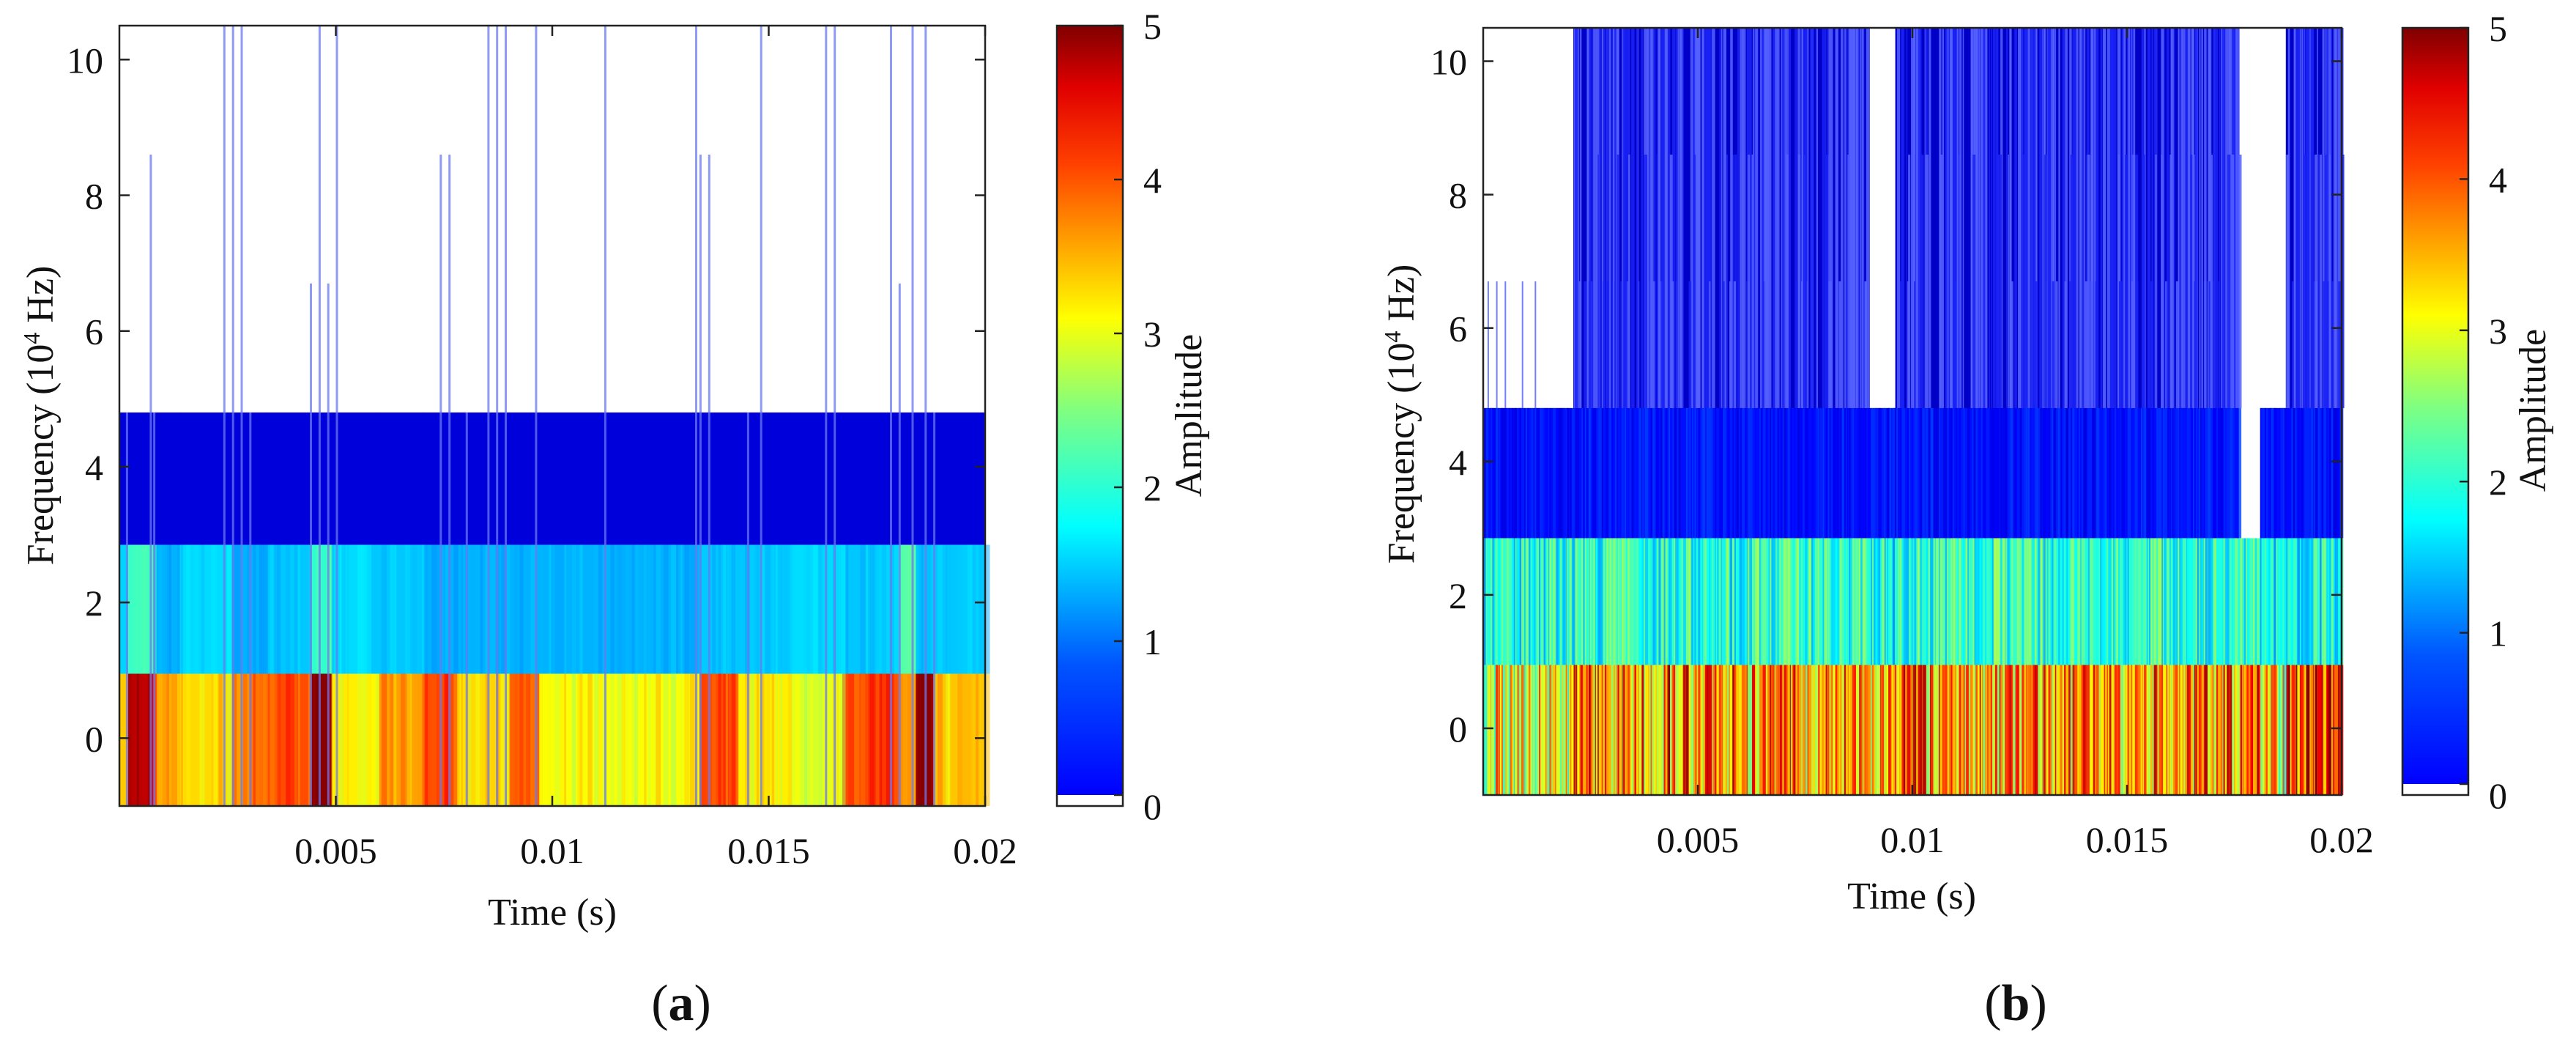  What do you see at coordinates (2498, 482) in the screenshot?
I see `colorbar-tick-label: 2` at bounding box center [2498, 482].